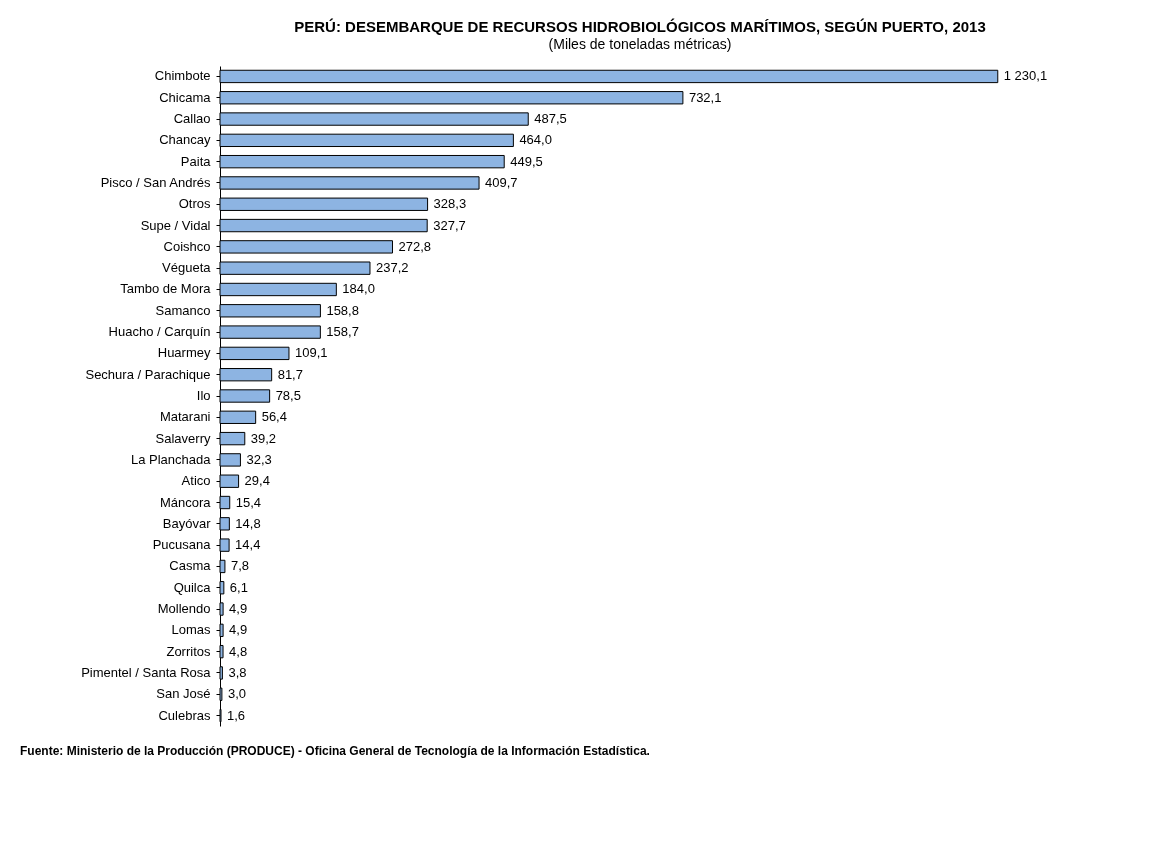 This screenshot has height=850, width=1170. I want to click on chart-title: PERÚ: DESEMBARQUE DE RECURSOS HIDROBIOLÓGICOS MARÍTIMOS, SEGÚN PUERTO, 2013, so click(640, 26).